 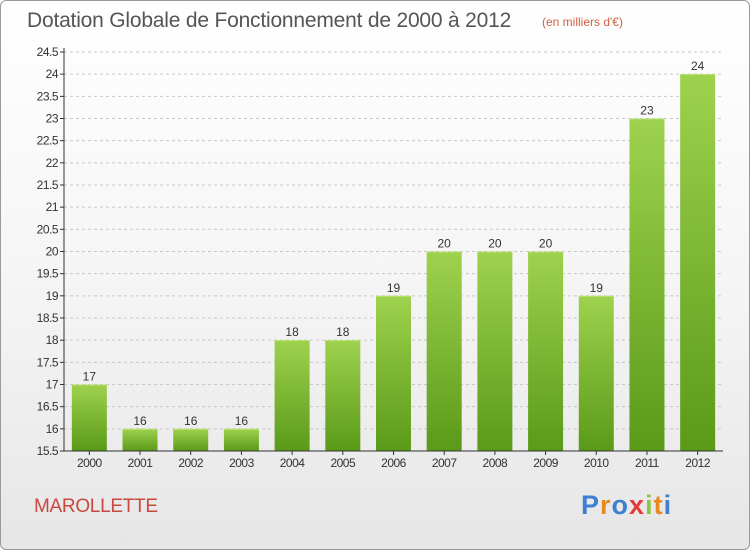 What do you see at coordinates (582, 22) in the screenshot?
I see `unit-note: (en milliers d'€)` at bounding box center [582, 22].